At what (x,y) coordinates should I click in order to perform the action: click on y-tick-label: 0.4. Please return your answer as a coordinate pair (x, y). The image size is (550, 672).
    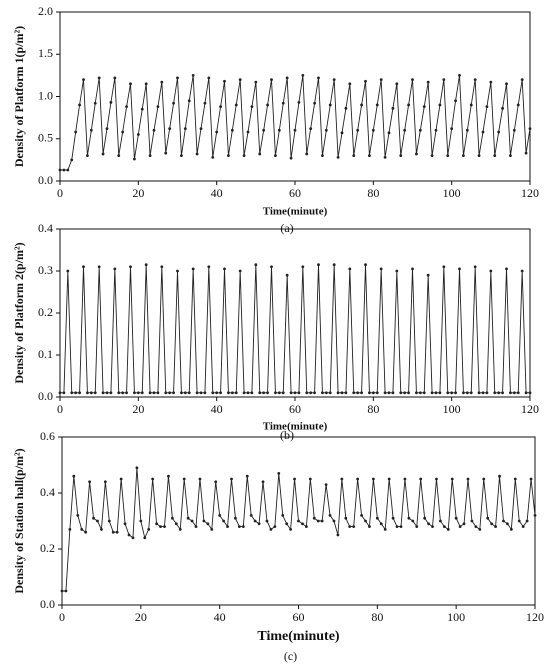
    Looking at the image, I should click on (45, 228).